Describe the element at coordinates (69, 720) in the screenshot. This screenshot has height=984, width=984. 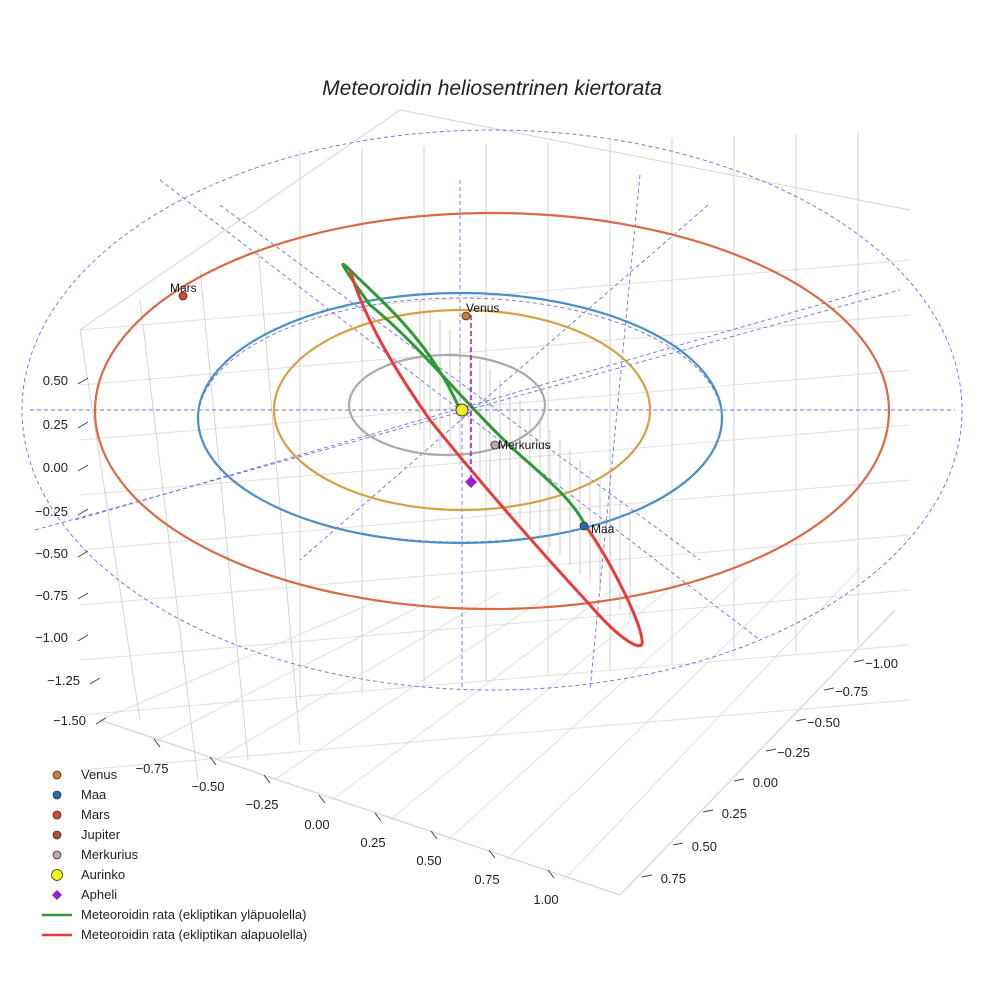
I see `z-tick-label: −1.50` at that location.